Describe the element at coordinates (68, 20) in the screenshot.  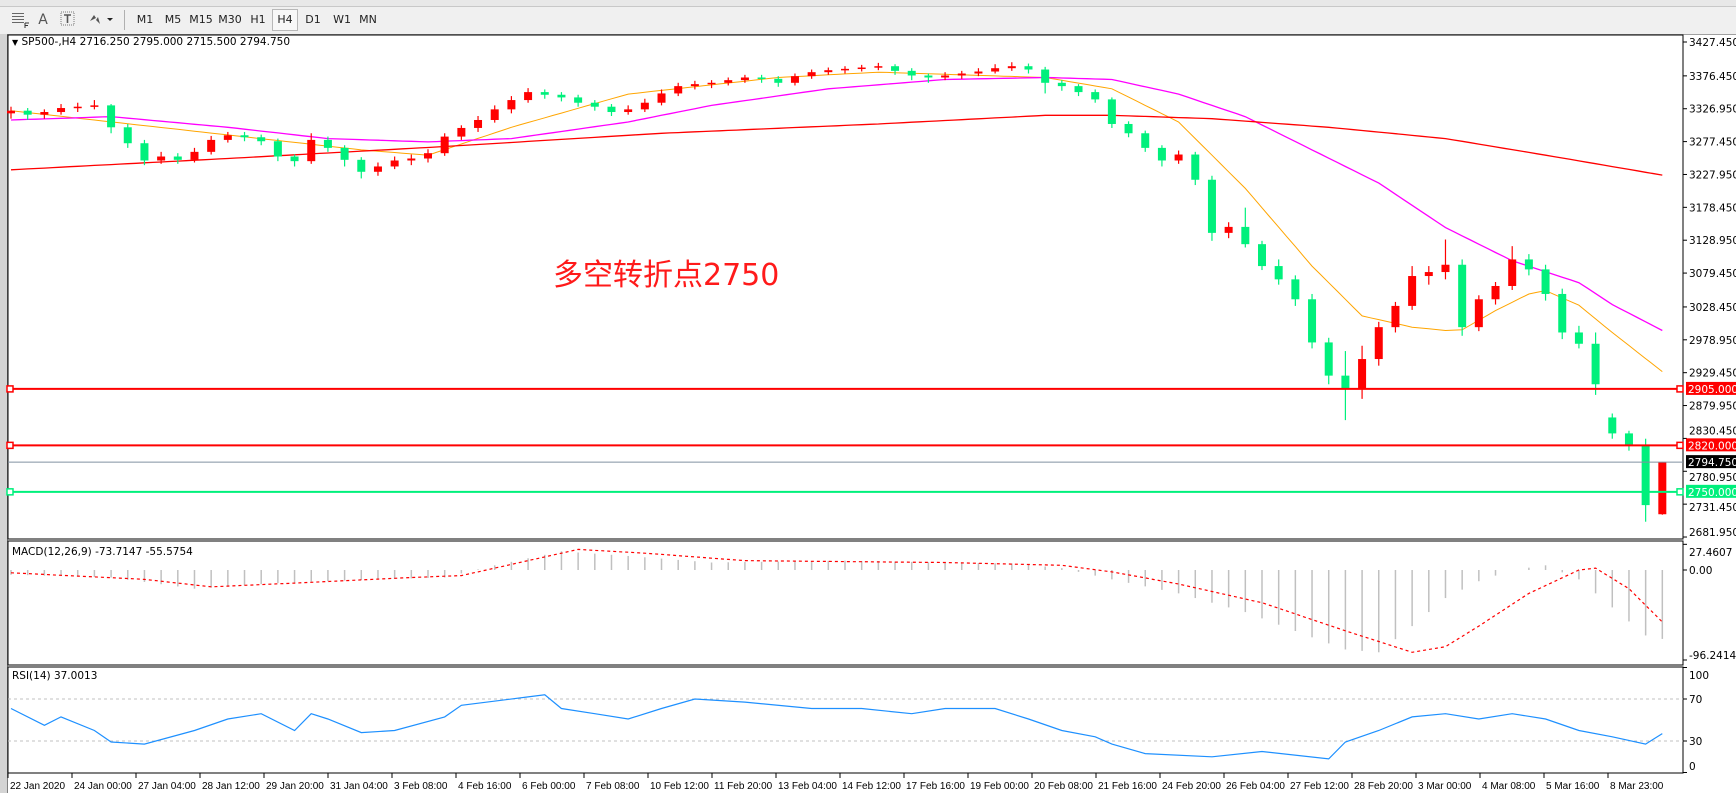
I see `text-label-icon` at that location.